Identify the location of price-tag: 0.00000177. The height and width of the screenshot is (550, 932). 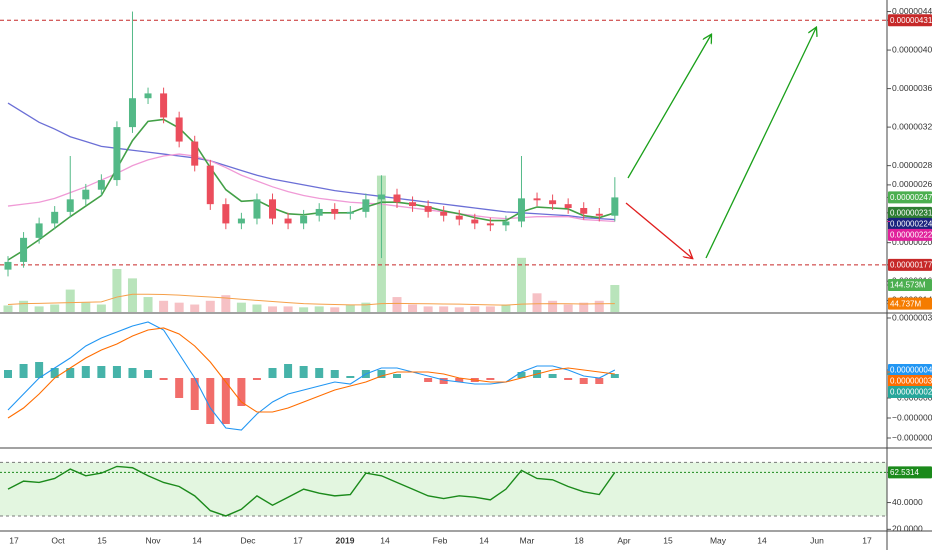
(909, 264).